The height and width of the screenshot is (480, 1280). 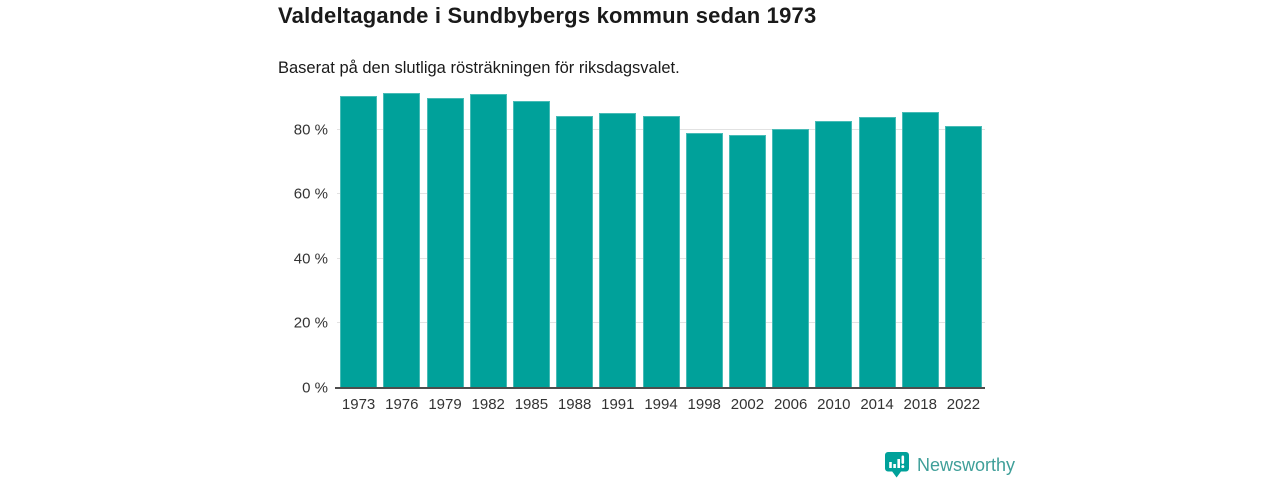 What do you see at coordinates (791, 258) in the screenshot?
I see `bar-2006` at bounding box center [791, 258].